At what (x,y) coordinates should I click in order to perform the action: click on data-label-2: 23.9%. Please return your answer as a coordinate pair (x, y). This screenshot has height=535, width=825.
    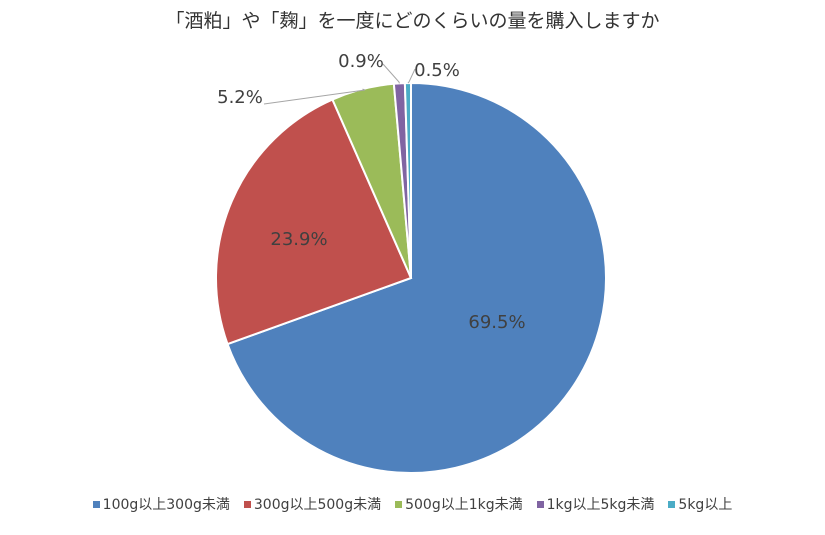
    Looking at the image, I should click on (298, 239).